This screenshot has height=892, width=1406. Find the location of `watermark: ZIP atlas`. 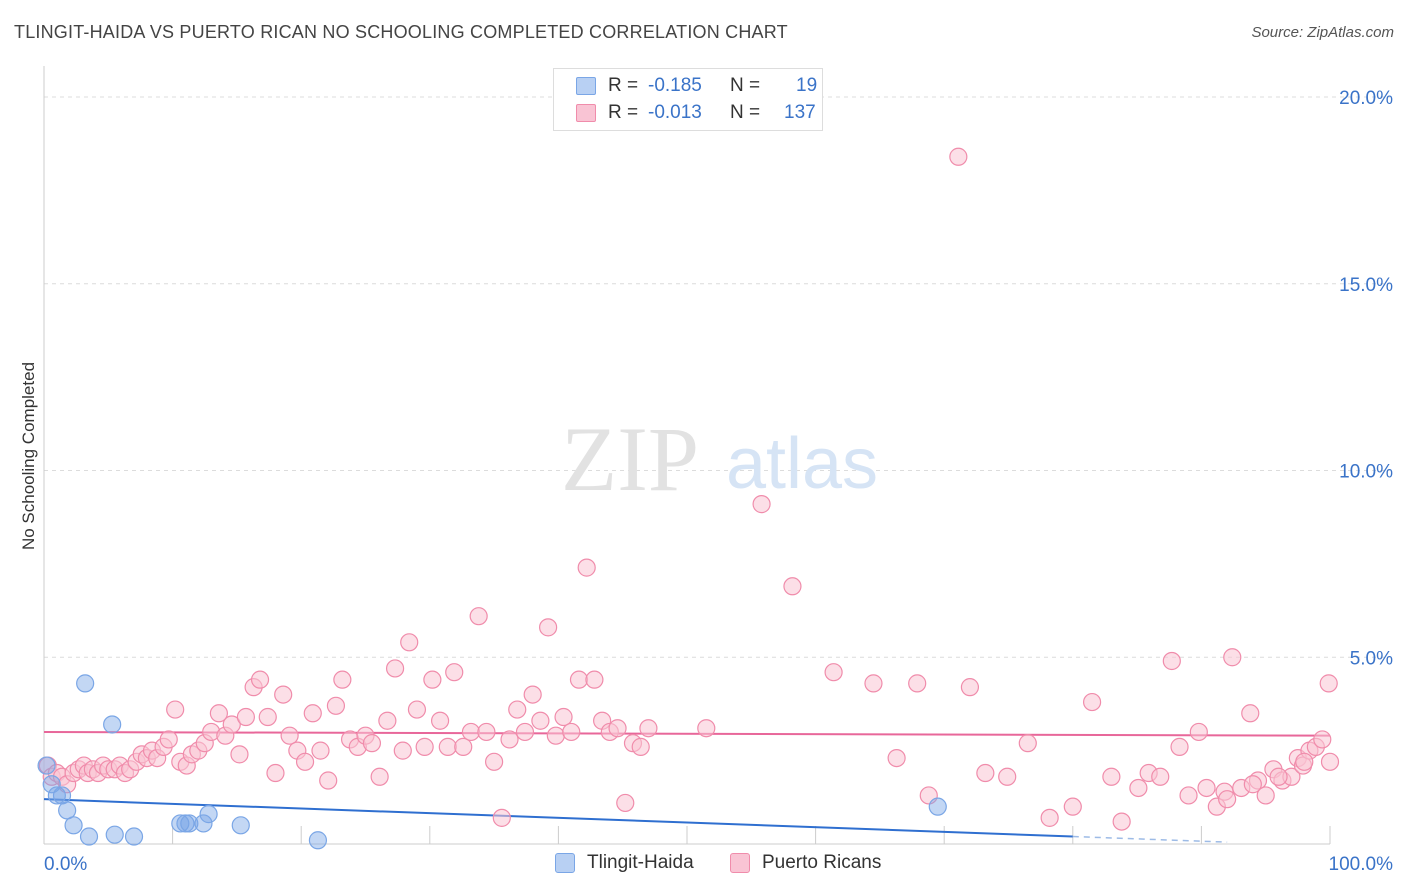

watermark: ZIP atlas is located at coordinates (719, 459).